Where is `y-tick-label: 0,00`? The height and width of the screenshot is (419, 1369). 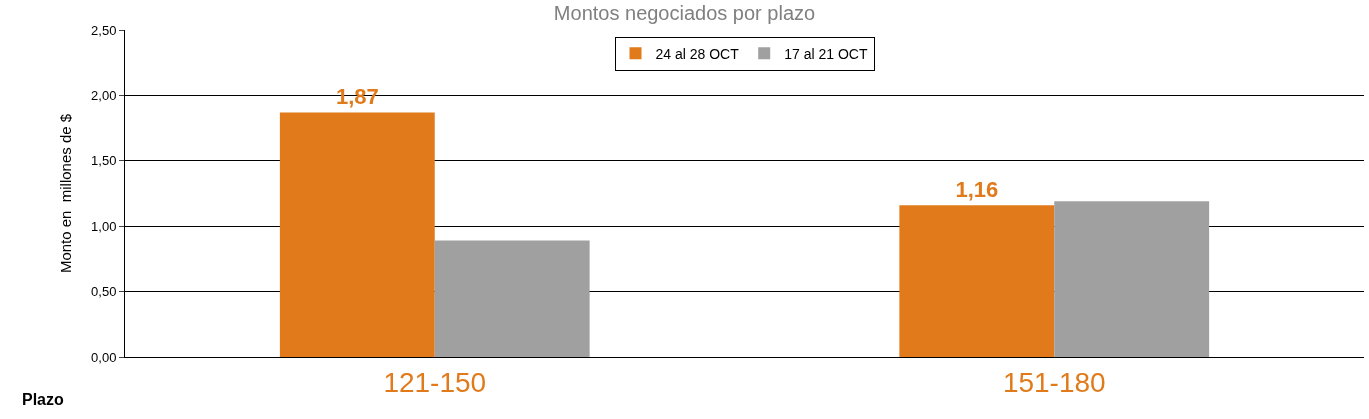
y-tick-label: 0,00 is located at coordinates (104, 357).